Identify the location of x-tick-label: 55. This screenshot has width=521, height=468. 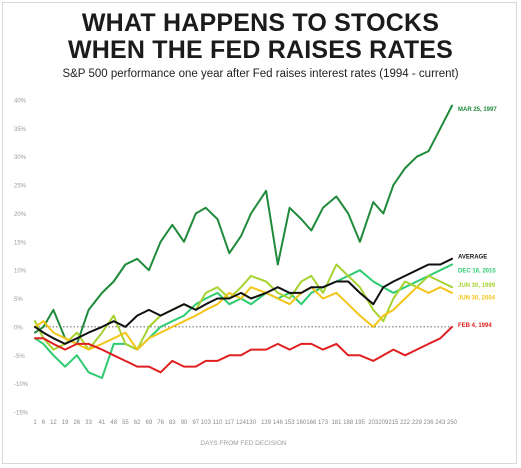
(125, 423).